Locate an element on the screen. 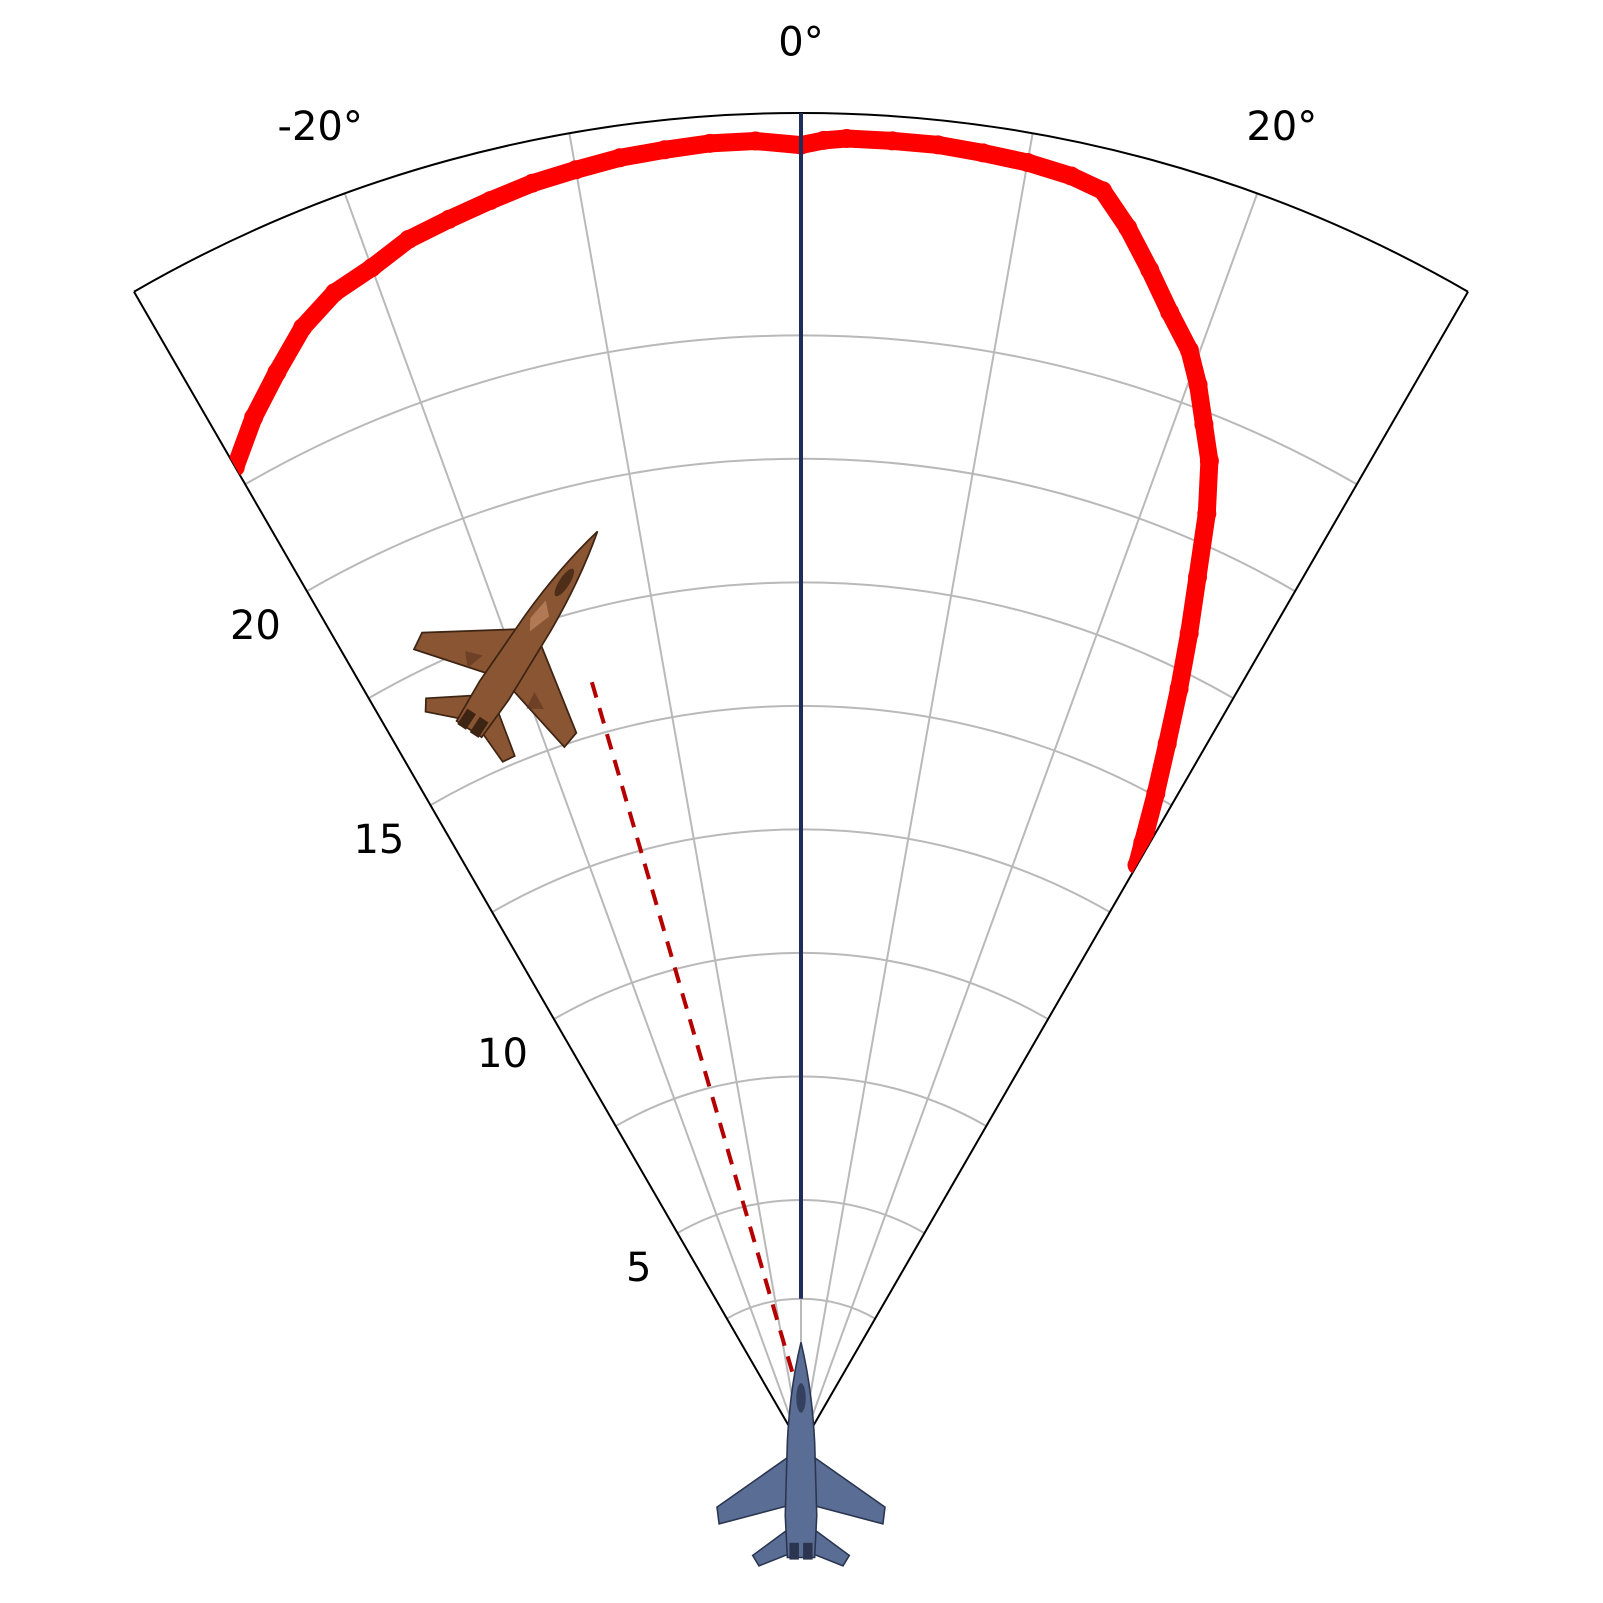 The image size is (1603, 1603). sector-outer-arc is located at coordinates (801, 202).